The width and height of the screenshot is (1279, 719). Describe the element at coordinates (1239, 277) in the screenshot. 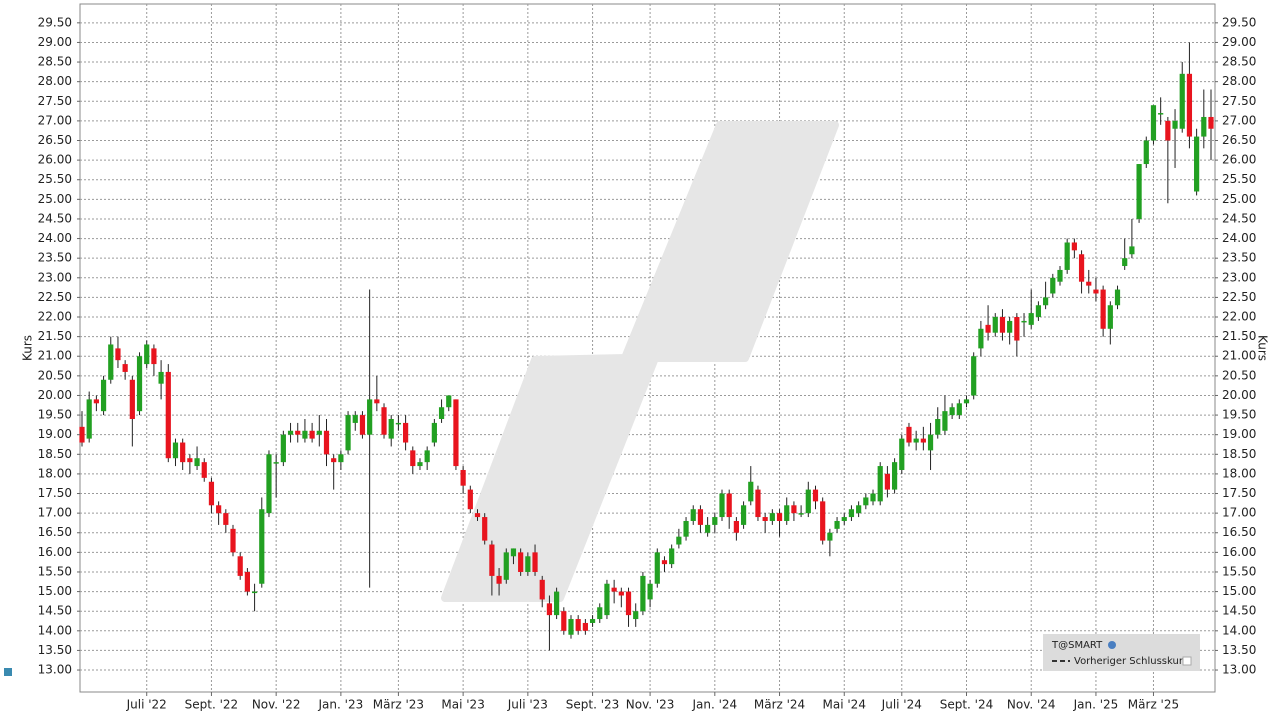

I see `y2-tick-label: 23.00` at that location.